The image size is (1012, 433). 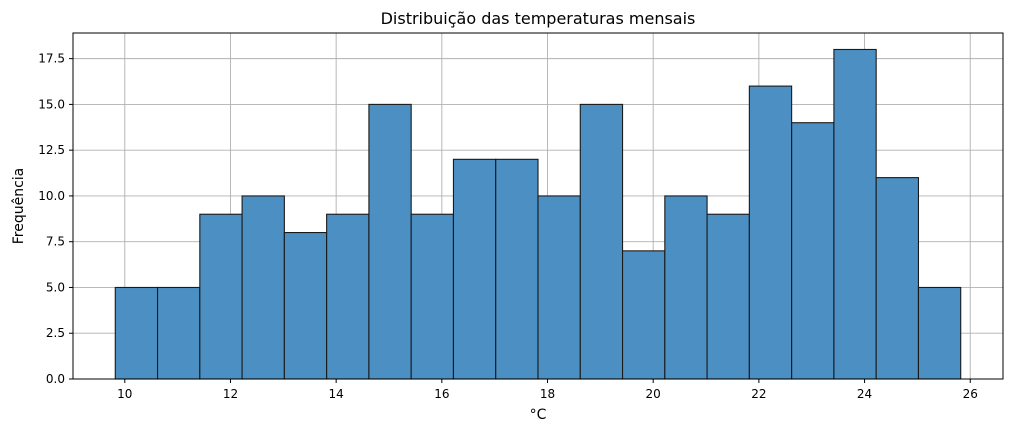 What do you see at coordinates (55, 219) in the screenshot?
I see `y-axis-ticks: 0.0 2.5 5.0 7.5 10.0 12.5 15.0 17.5` at bounding box center [55, 219].